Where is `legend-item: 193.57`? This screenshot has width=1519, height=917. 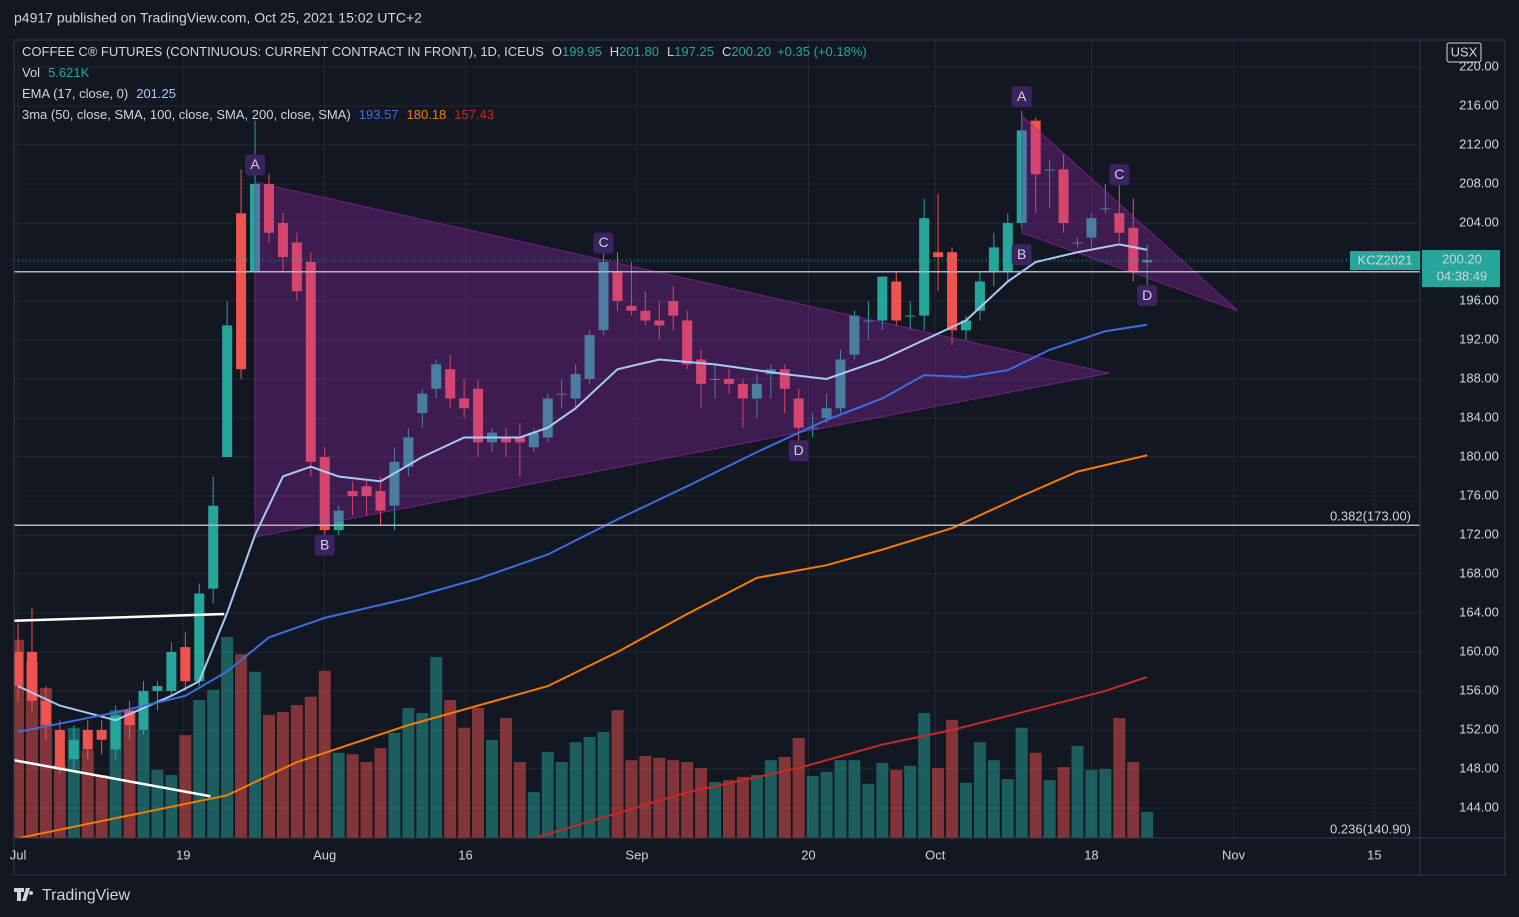 legend-item: 193.57 is located at coordinates (379, 114).